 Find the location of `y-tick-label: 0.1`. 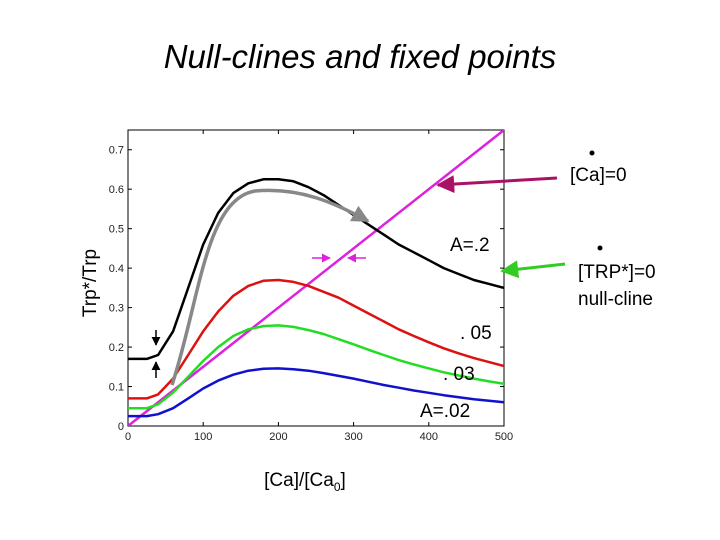

y-tick-label: 0.1 is located at coordinates (116, 388).